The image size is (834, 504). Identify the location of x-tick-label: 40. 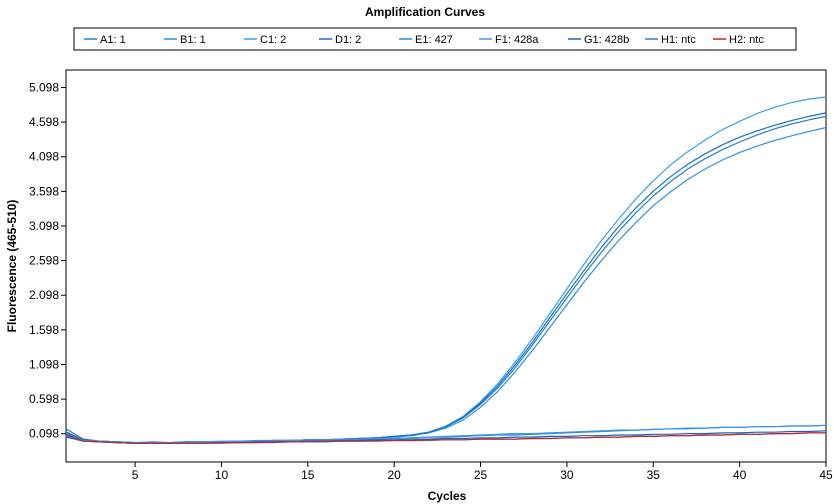
(740, 475).